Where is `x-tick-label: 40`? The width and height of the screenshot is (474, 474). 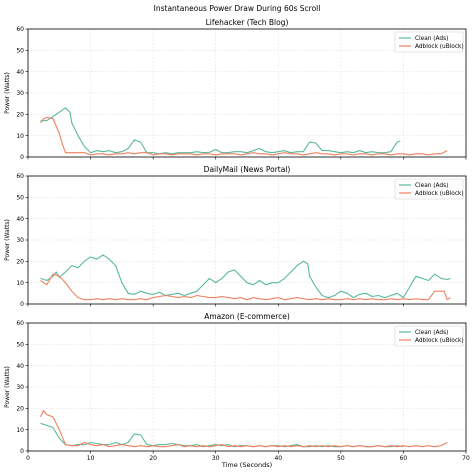 x-tick-label: 40 is located at coordinates (278, 458).